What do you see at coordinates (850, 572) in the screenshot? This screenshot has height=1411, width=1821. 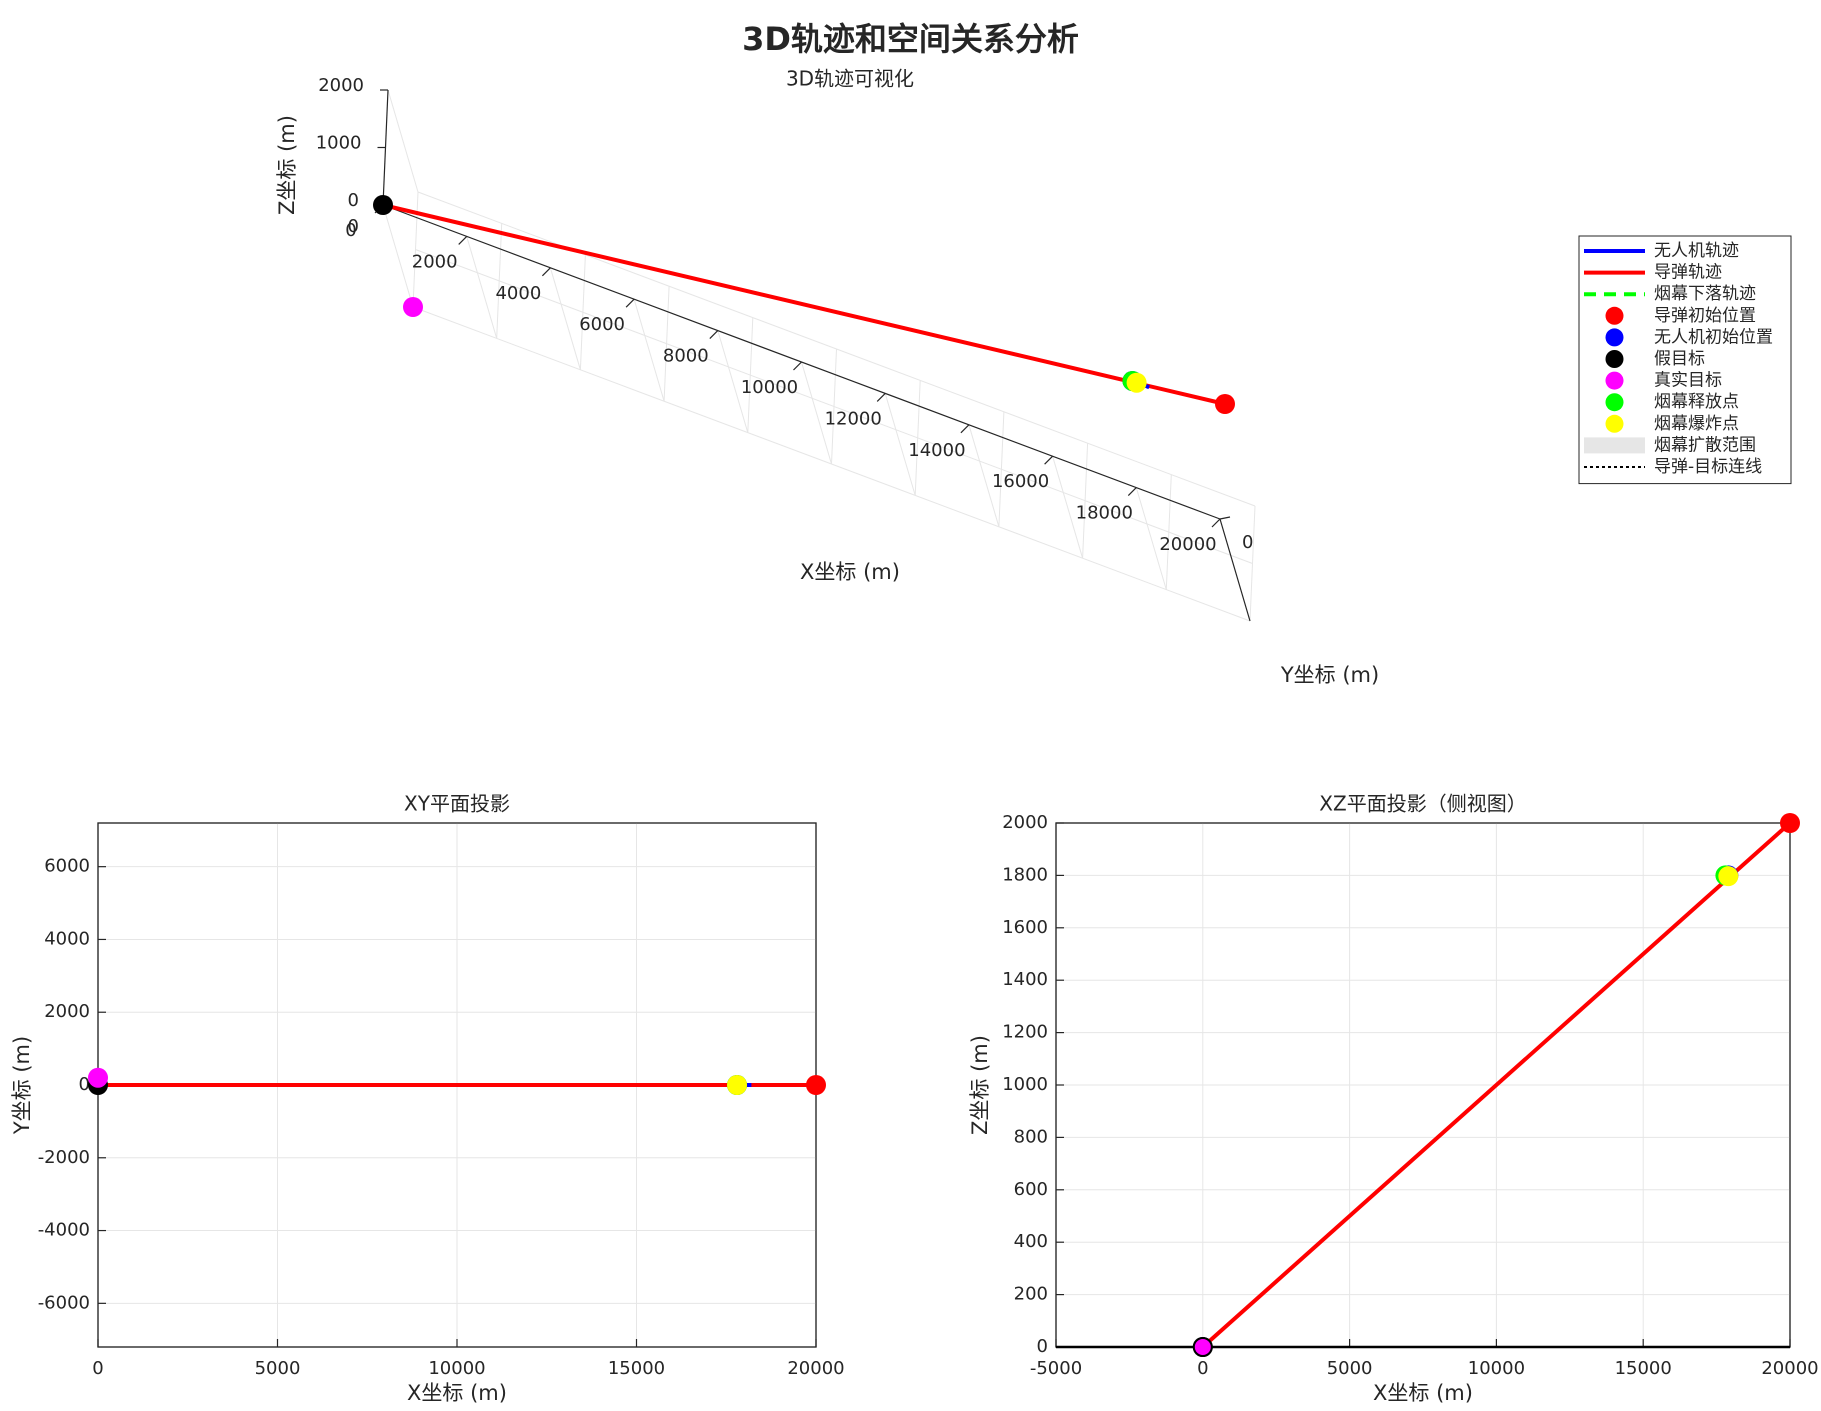 I see `x-axis-label-3d: X坐标 (m)` at bounding box center [850, 572].